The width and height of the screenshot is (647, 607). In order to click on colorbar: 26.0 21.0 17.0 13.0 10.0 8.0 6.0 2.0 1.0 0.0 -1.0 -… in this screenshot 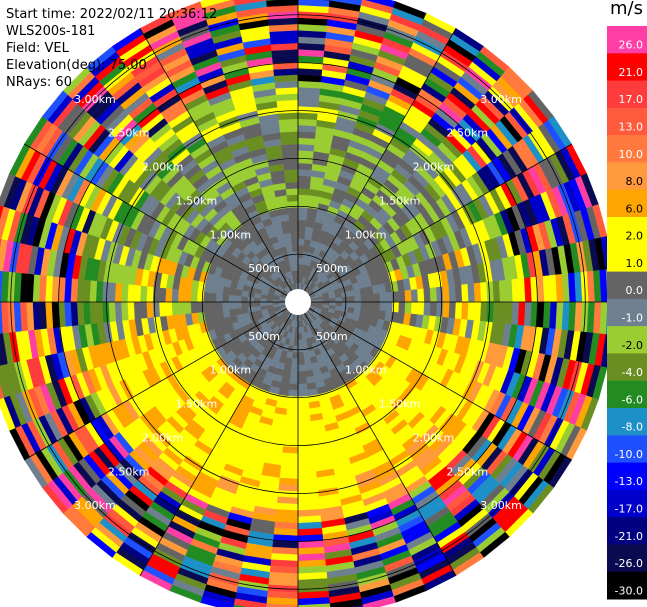, I will do `click(627, 313)`.